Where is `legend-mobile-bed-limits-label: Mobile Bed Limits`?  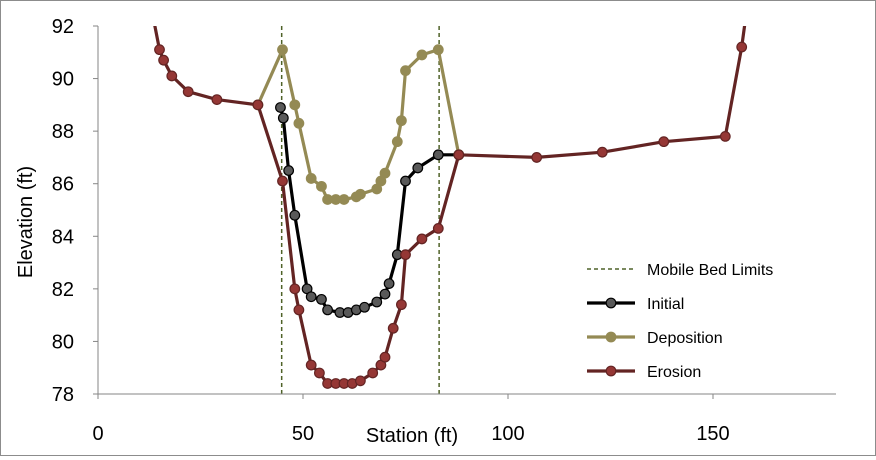 legend-mobile-bed-limits-label: Mobile Bed Limits is located at coordinates (710, 270).